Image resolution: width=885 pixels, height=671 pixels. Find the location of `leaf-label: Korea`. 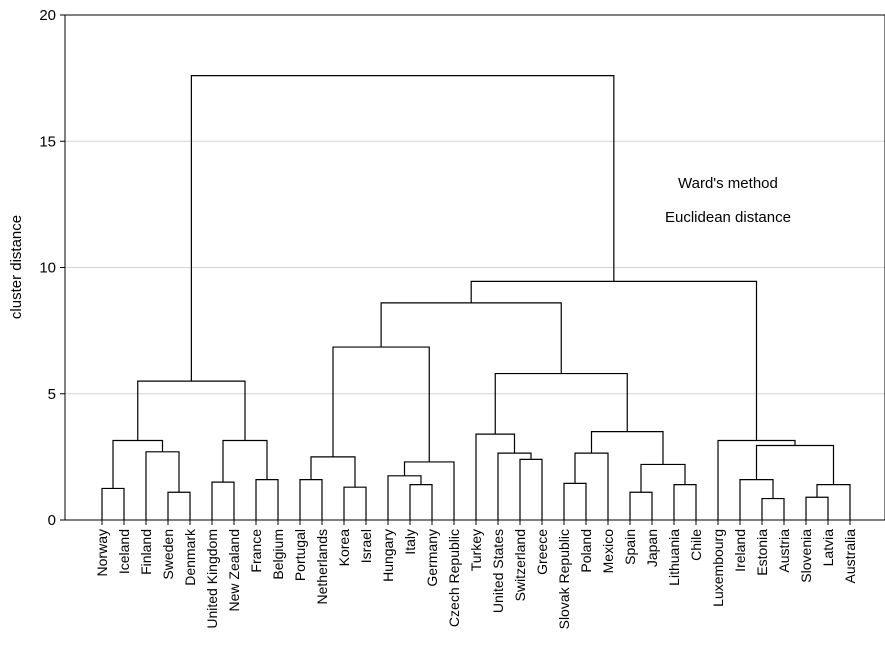

leaf-label: Korea is located at coordinates (344, 548).